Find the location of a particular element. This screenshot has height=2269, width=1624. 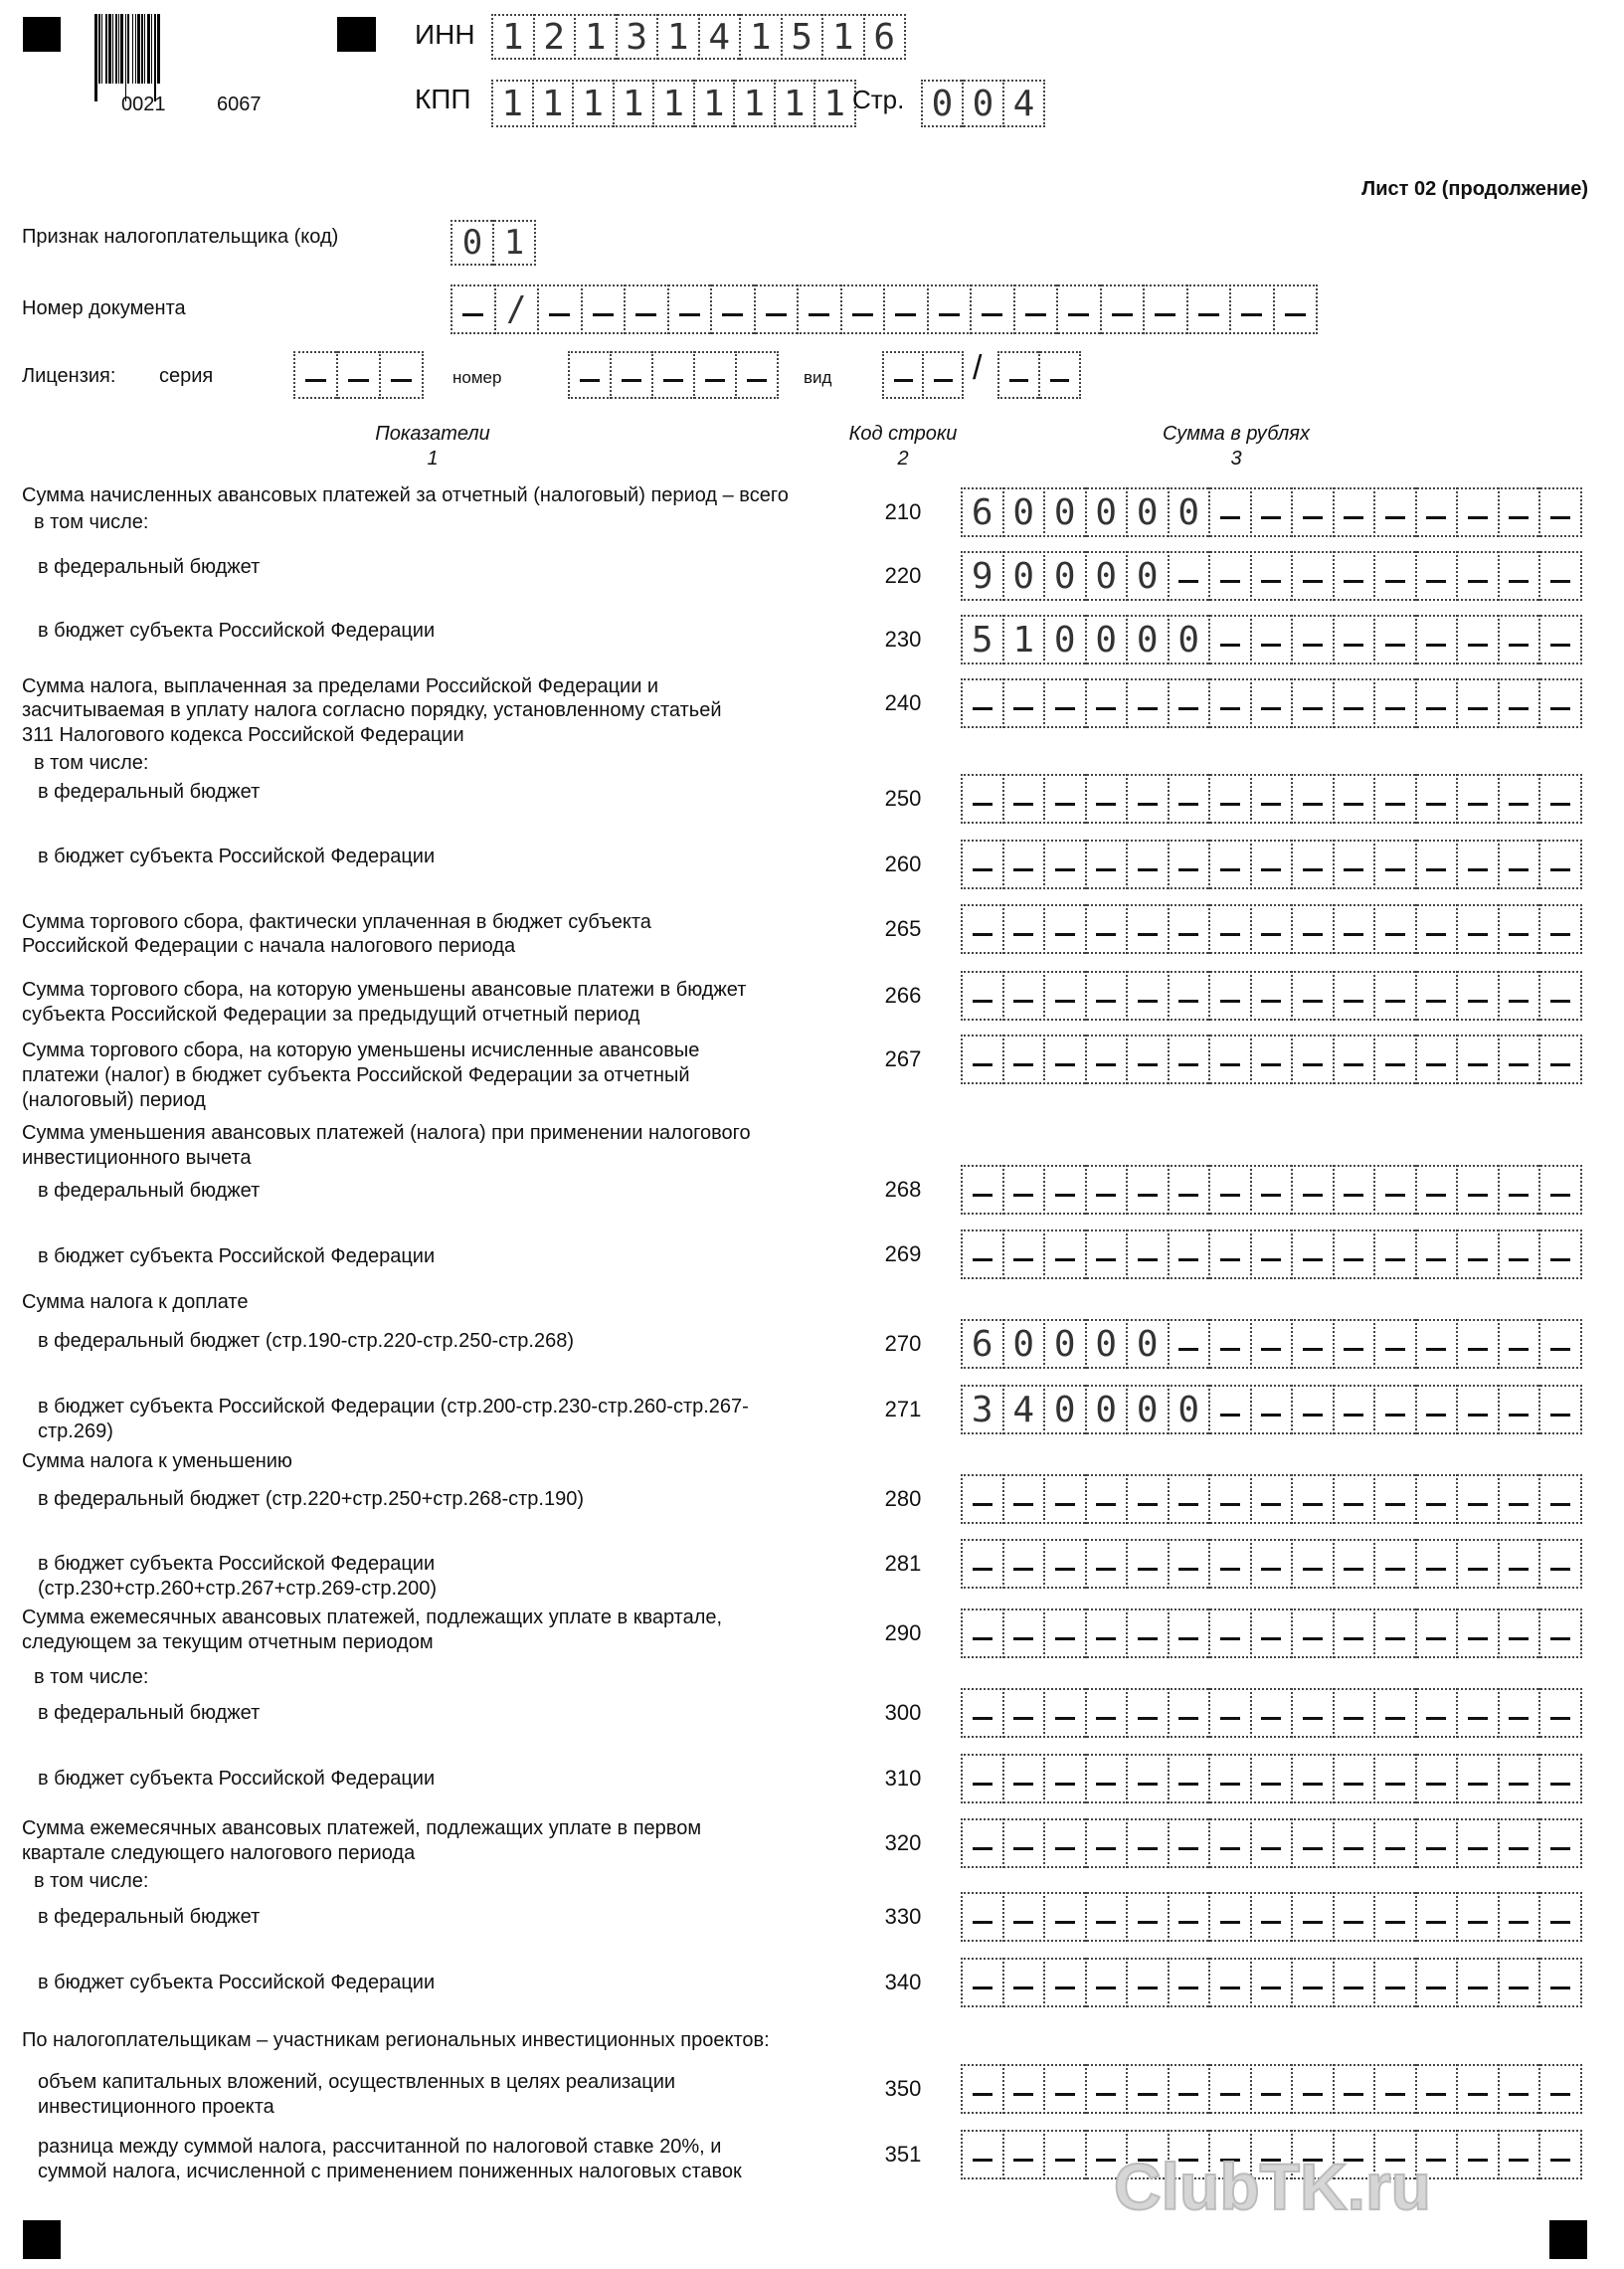

license-series-field is located at coordinates (358, 375).